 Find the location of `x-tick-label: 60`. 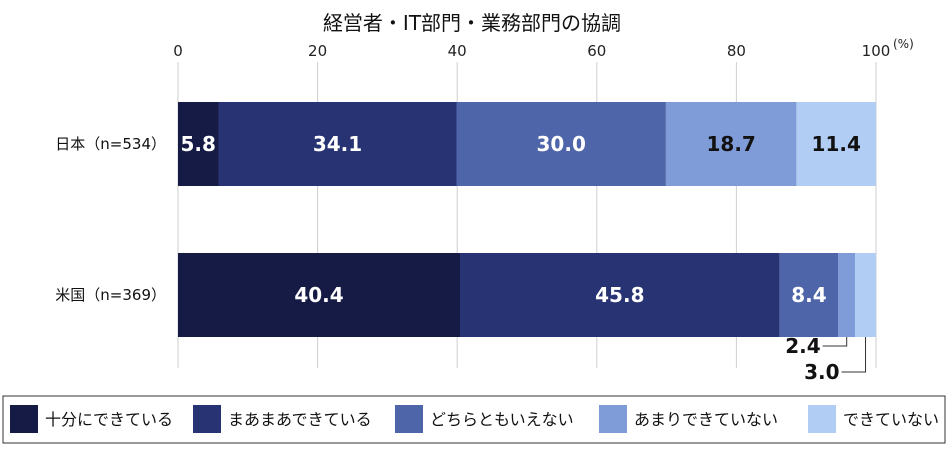

x-tick-label: 60 is located at coordinates (596, 51).